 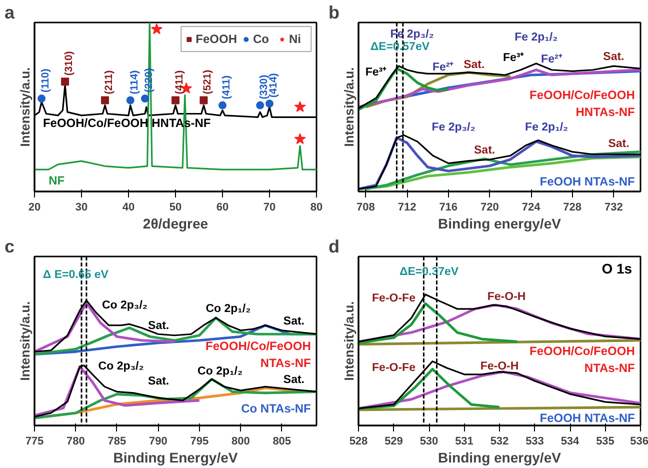 What do you see at coordinates (117, 442) in the screenshot?
I see `x-tick-label: 785` at bounding box center [117, 442].